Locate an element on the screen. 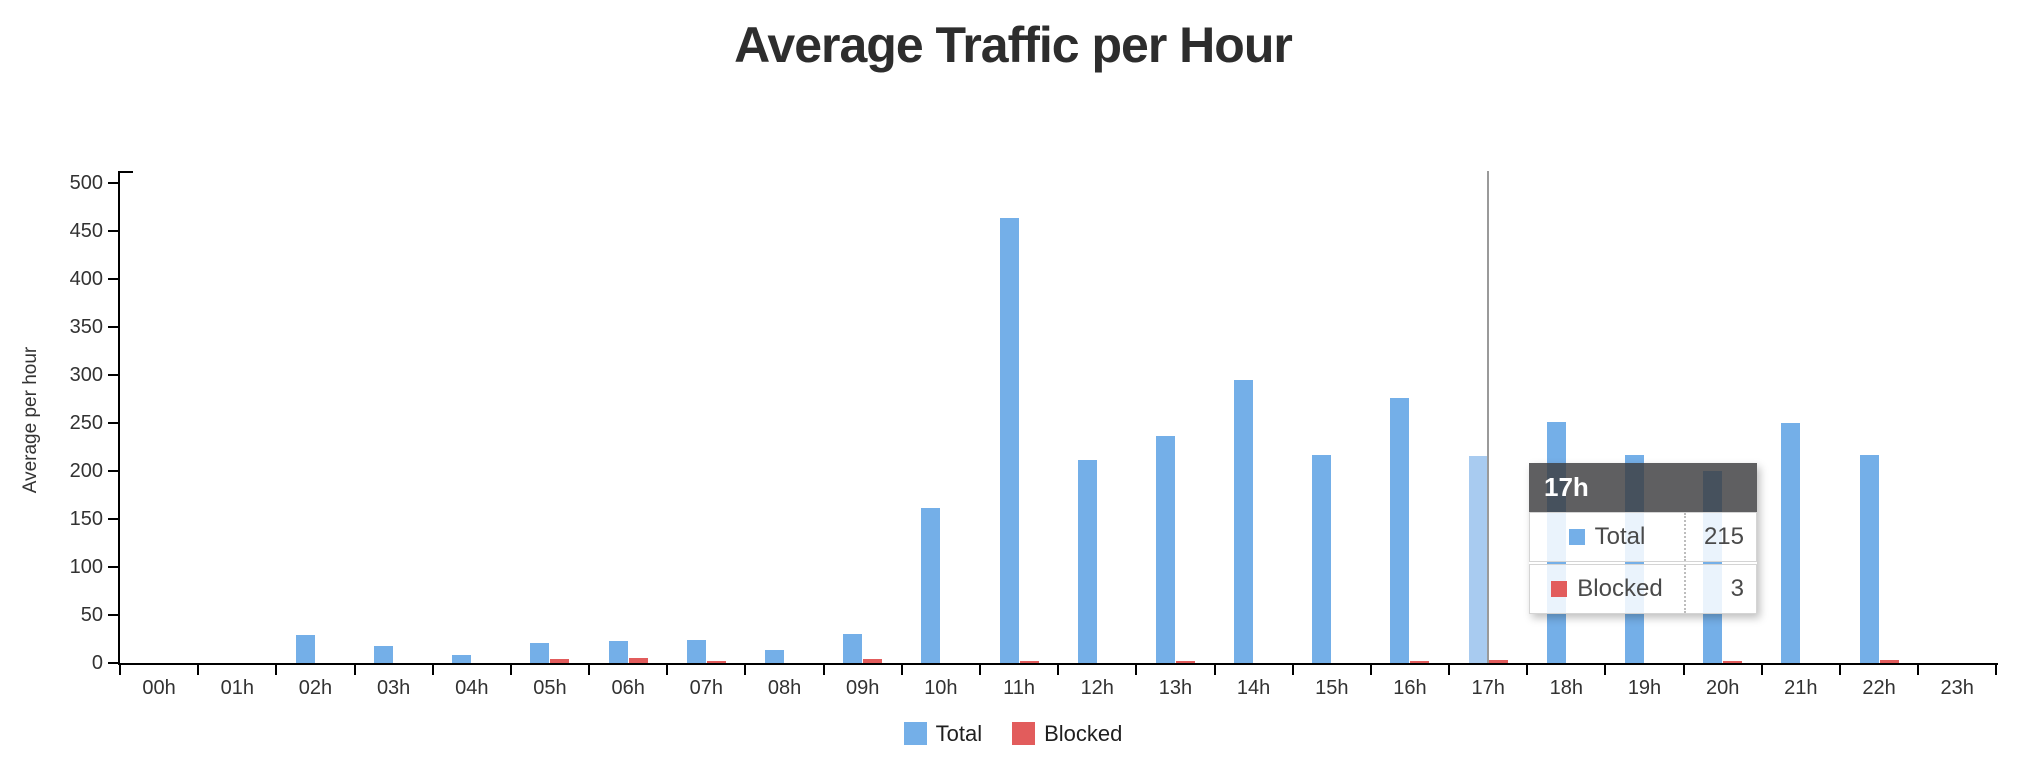 This screenshot has height=780, width=2026. x-tick-label-11h: 11h is located at coordinates (1019, 688).